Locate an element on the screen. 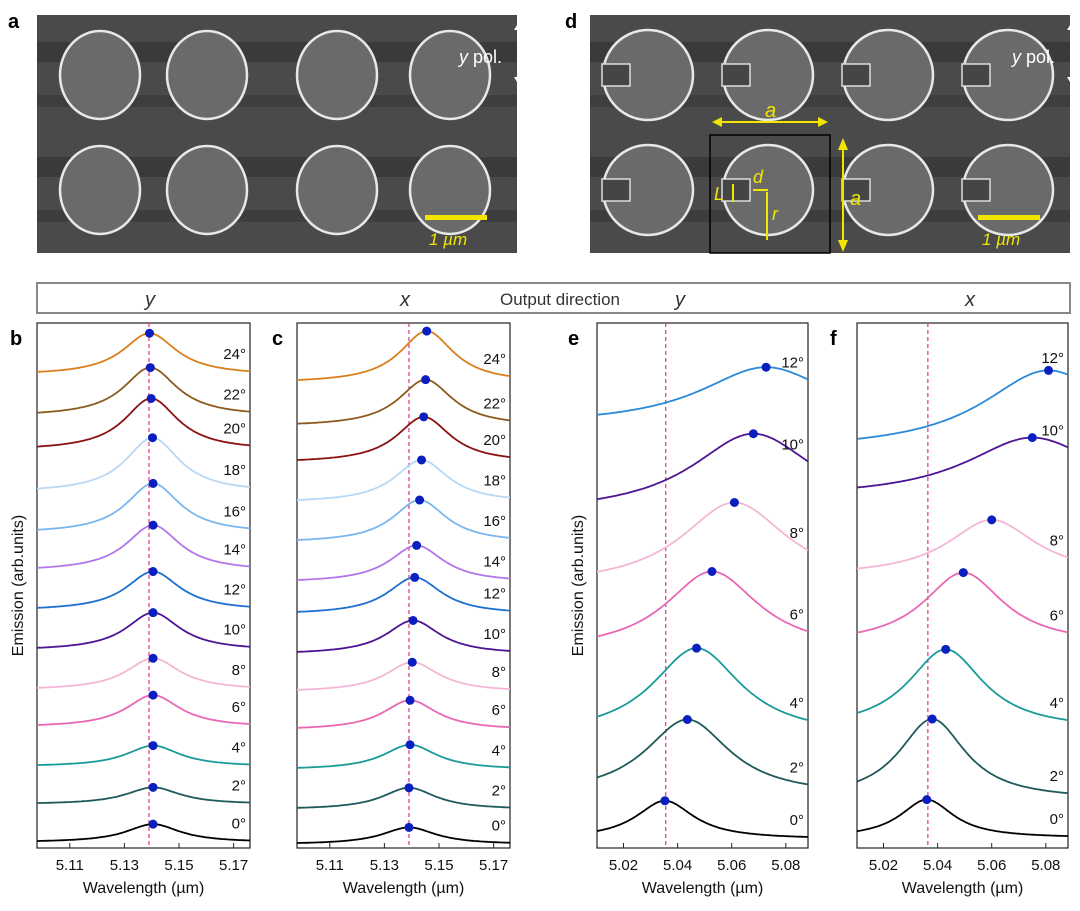 The image size is (1080, 911). unit-cell-box is located at coordinates (770, 194).